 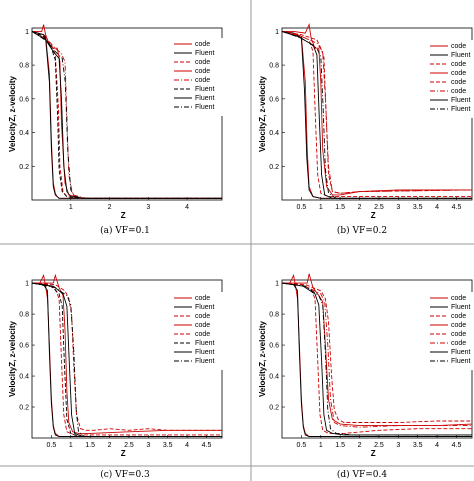 I want to click on caption-c: (c) VF=0.3, so click(x=125, y=475).